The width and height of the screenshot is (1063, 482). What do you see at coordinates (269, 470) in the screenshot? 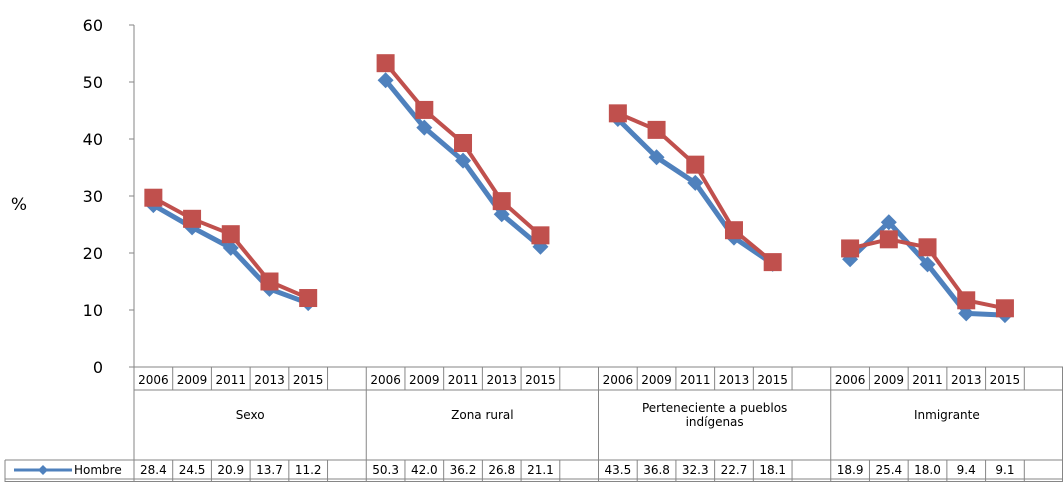
I see `table-cell-value: 13.7` at bounding box center [269, 470].